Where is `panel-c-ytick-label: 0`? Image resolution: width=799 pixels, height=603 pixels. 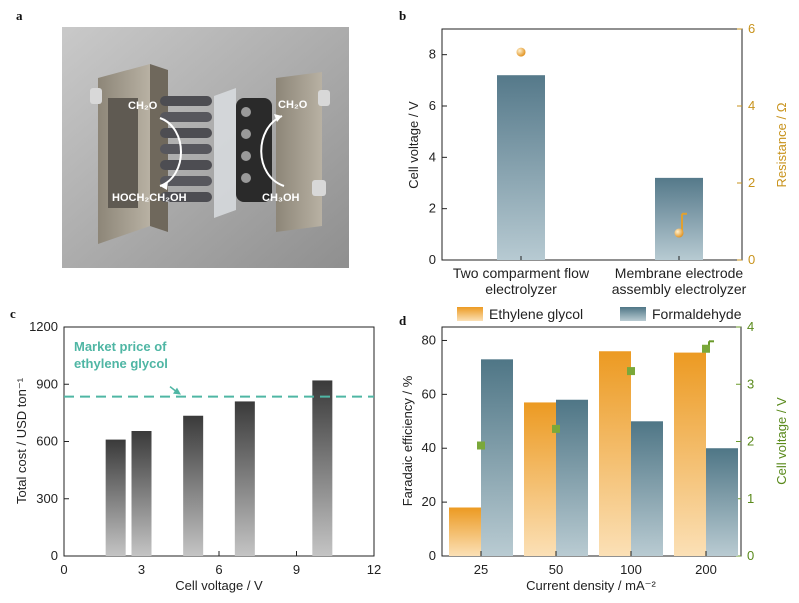
panel-c-ytick-label: 0 is located at coordinates (54, 555).